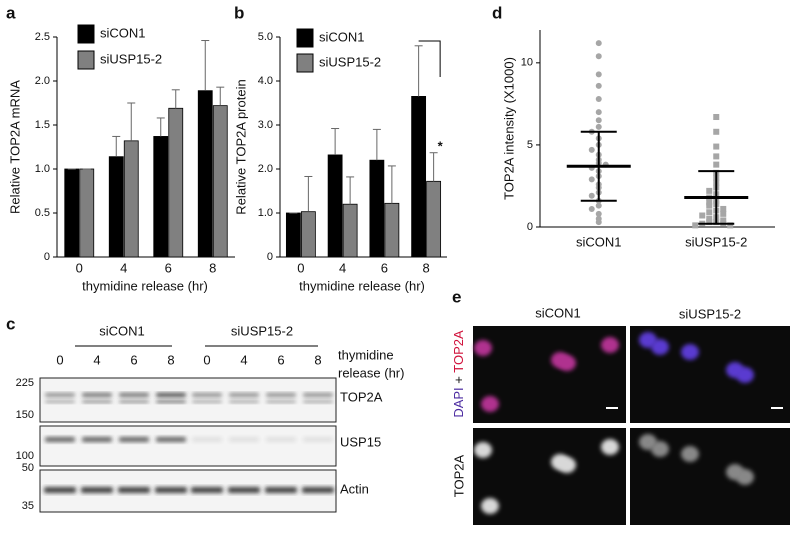 This screenshot has height=535, width=800. What do you see at coordinates (262, 330) in the screenshot?
I see `group-label: siUSP15-2` at bounding box center [262, 330].